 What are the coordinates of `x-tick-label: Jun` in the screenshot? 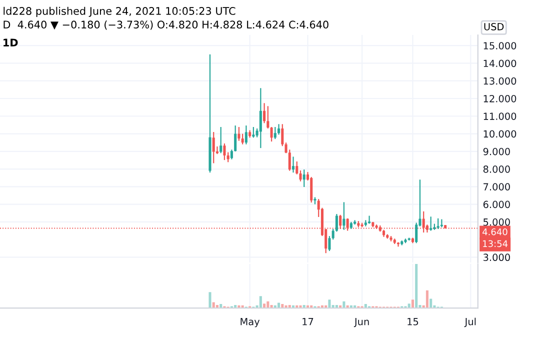 It's located at (361, 323).